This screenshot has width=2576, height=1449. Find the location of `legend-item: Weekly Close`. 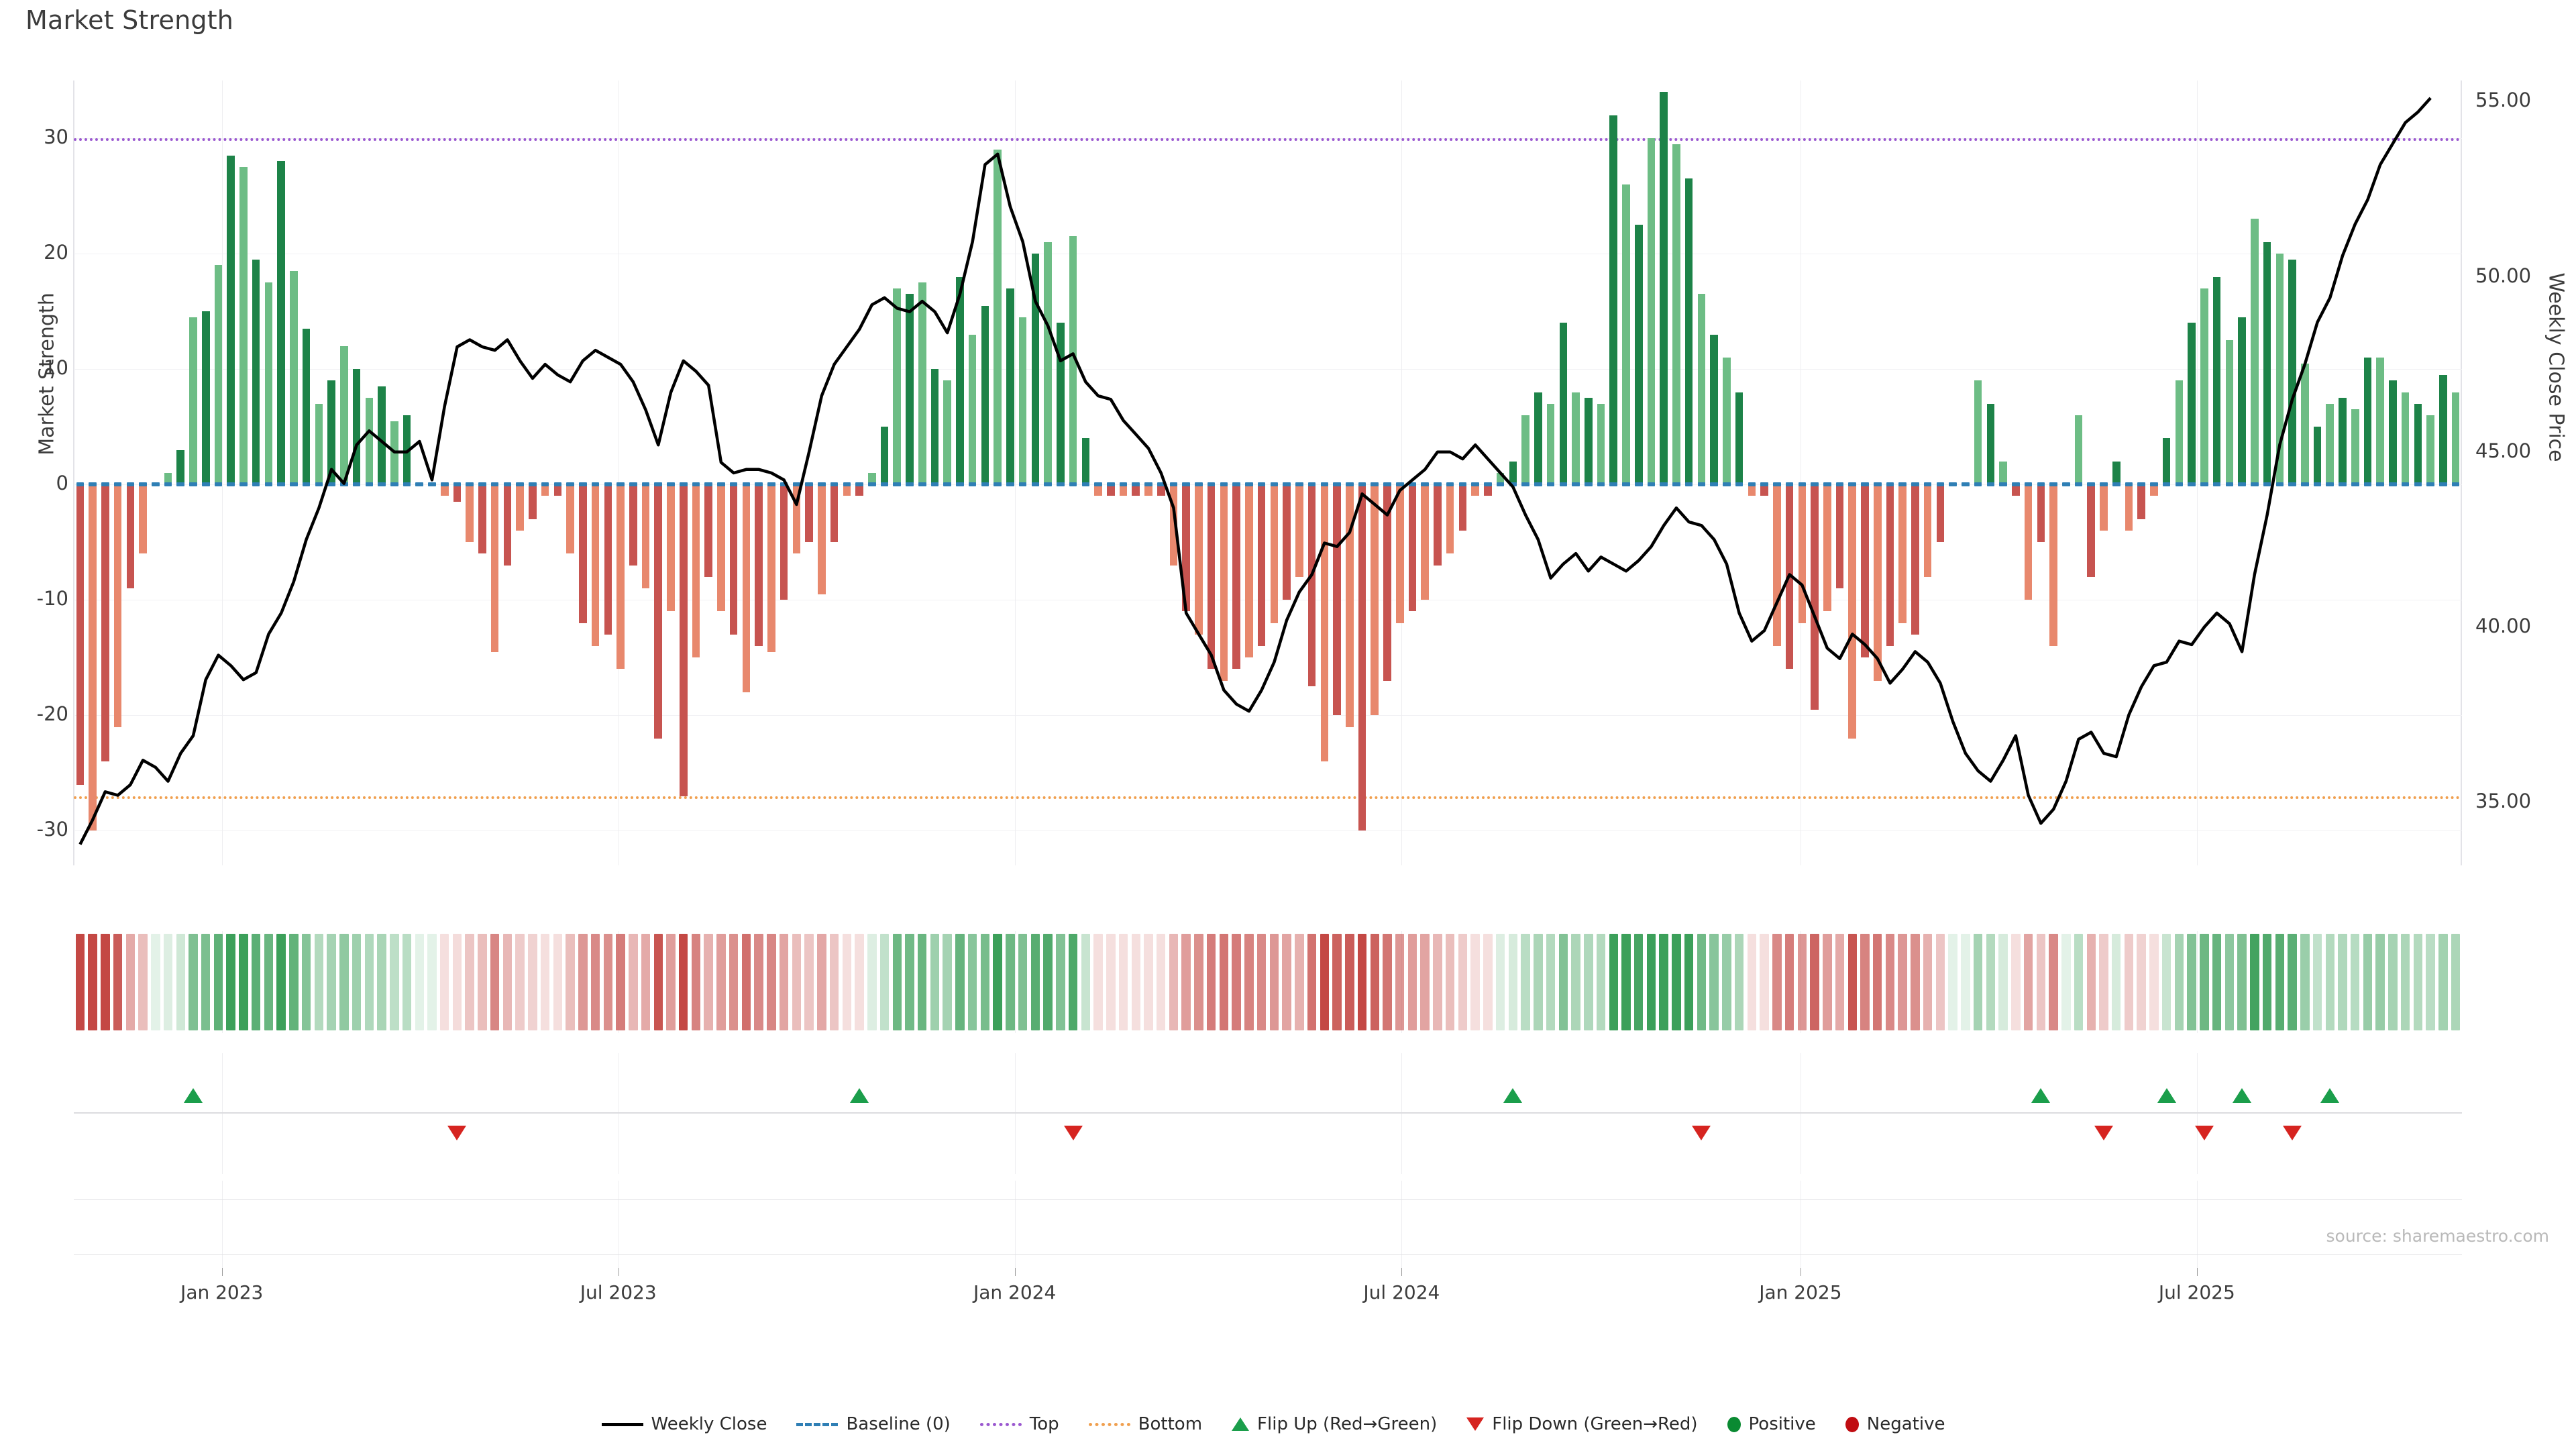

legend-item: Weekly Close is located at coordinates (684, 1424).